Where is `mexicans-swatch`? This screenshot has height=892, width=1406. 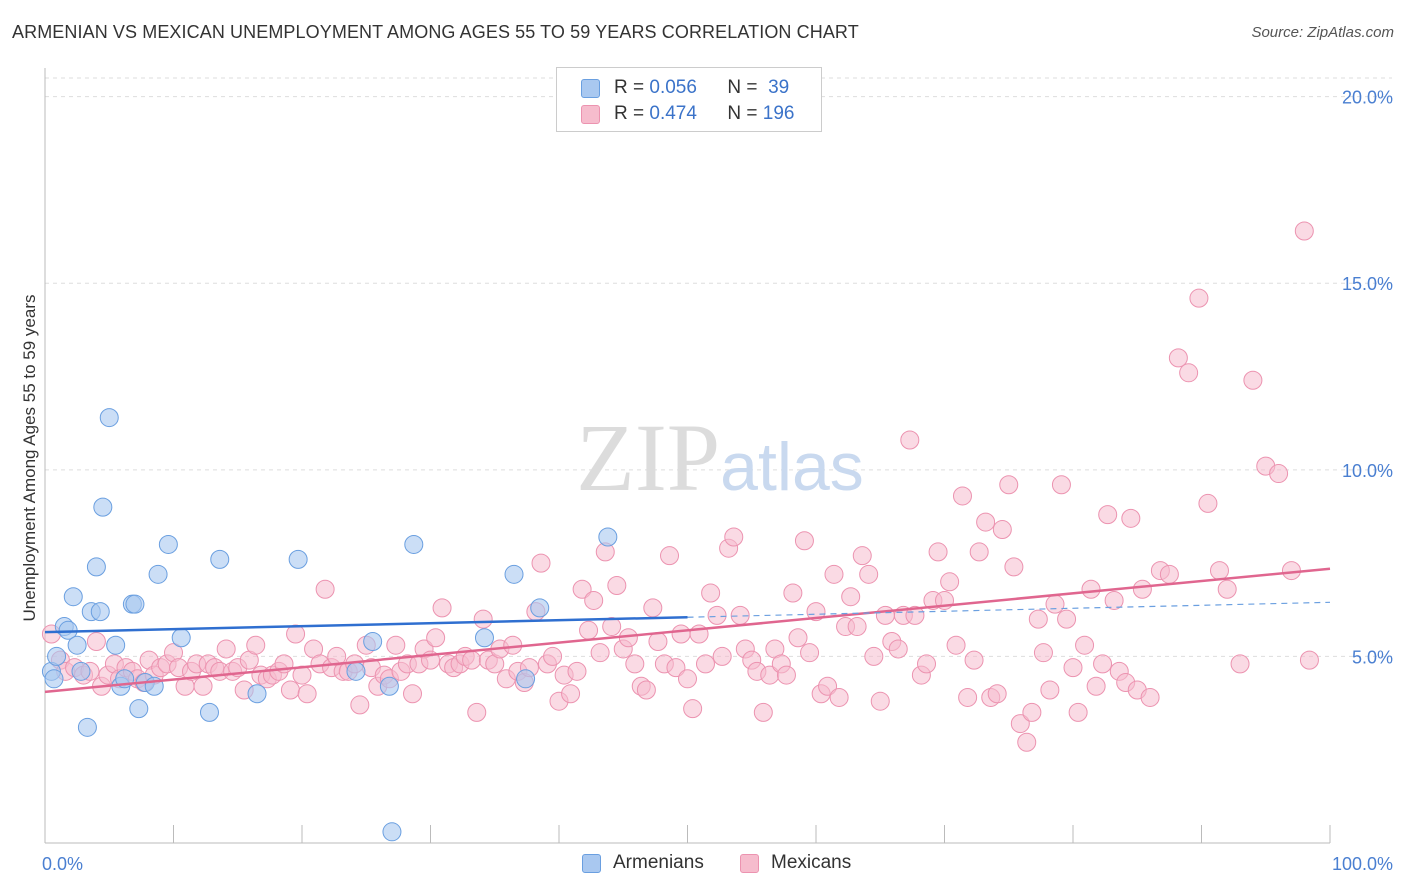
mexicans-swatch is located at coordinates (590, 114).